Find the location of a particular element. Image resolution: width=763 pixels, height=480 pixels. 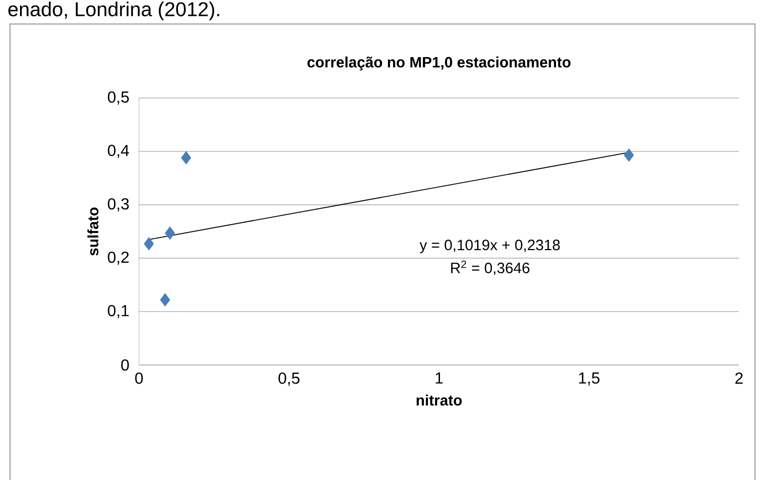

x-tick-label: 0,5 is located at coordinates (289, 379).